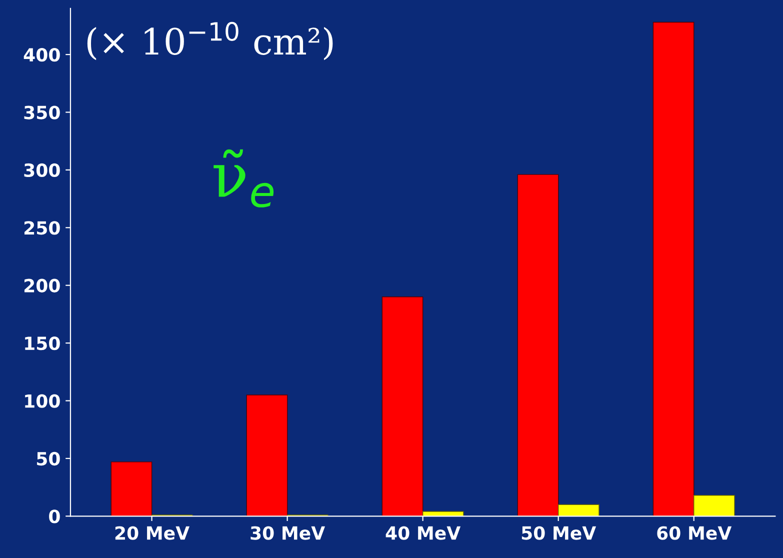 Image resolution: width=783 pixels, height=558 pixels. I want to click on x-tick-label: 50 MeV, so click(559, 533).